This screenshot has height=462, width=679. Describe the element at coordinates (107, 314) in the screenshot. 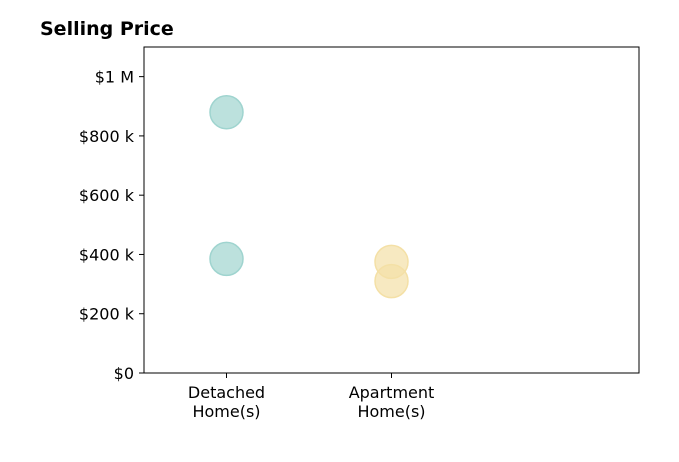

I see `y-tick-label: $200 k` at that location.